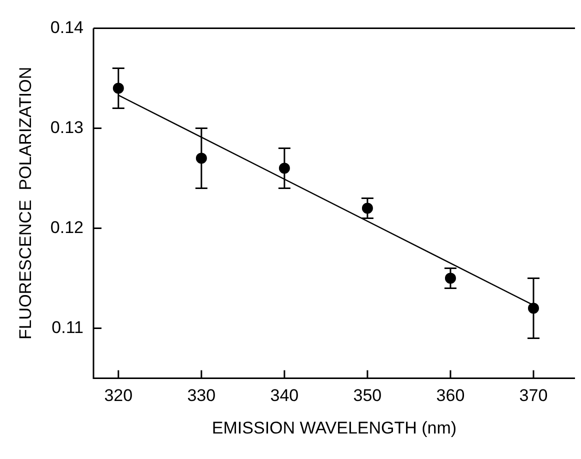 This screenshot has width=581, height=459. What do you see at coordinates (67, 227) in the screenshot?
I see `y-tick-label: 0.12` at bounding box center [67, 227].